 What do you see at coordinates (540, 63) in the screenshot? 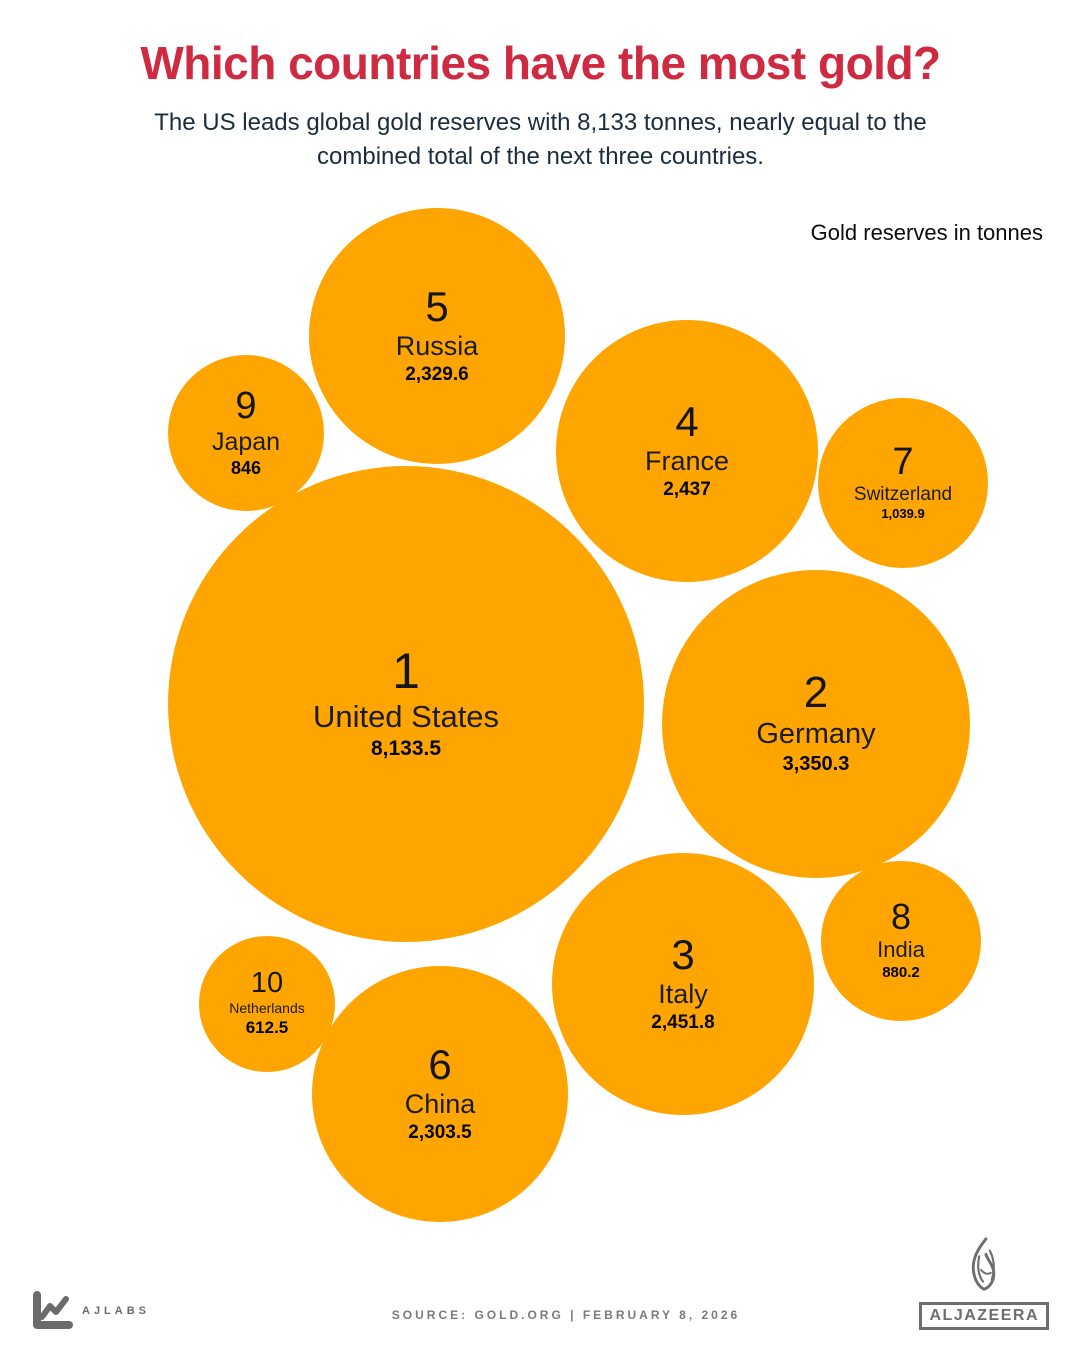
I see `page-title: Which countries have the most gold?` at bounding box center [540, 63].